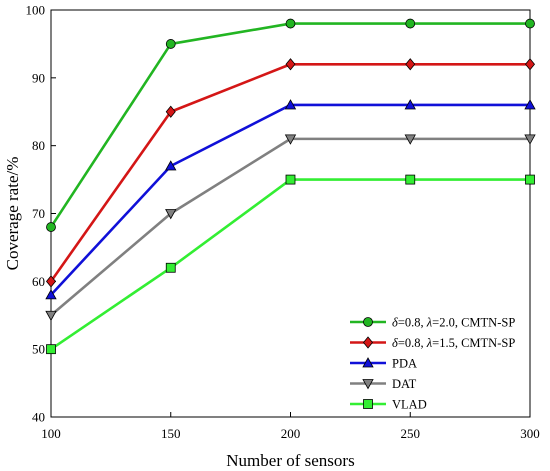 Image resolution: width=550 pixels, height=471 pixels. I want to click on y-tick-label: 100, so click(36, 10).